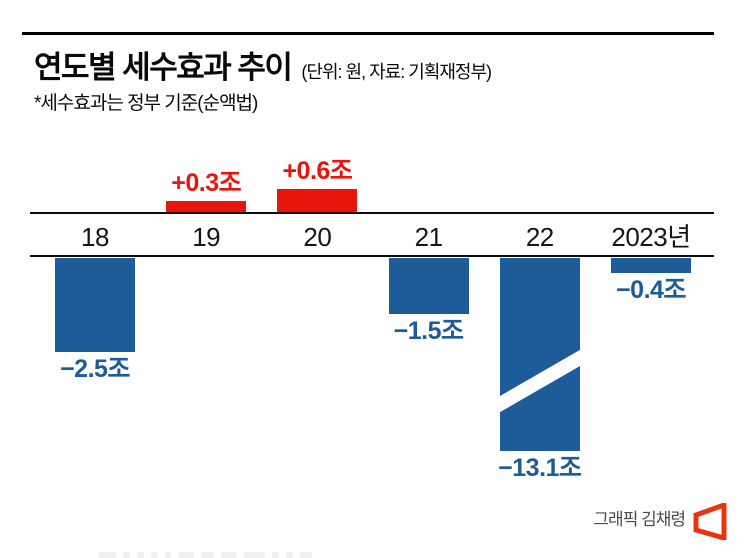 The height and width of the screenshot is (558, 745). I want to click on bar-value-label: +0.6조, so click(317, 171).